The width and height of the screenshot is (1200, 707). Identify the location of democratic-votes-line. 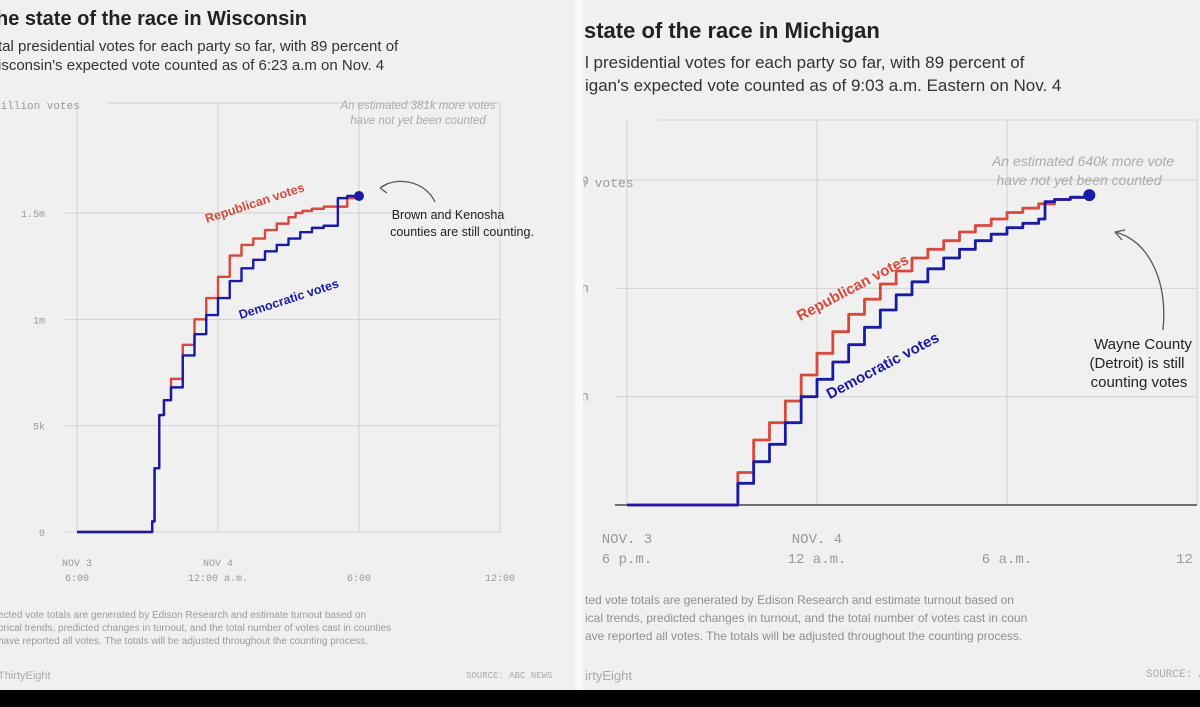
(218, 364).